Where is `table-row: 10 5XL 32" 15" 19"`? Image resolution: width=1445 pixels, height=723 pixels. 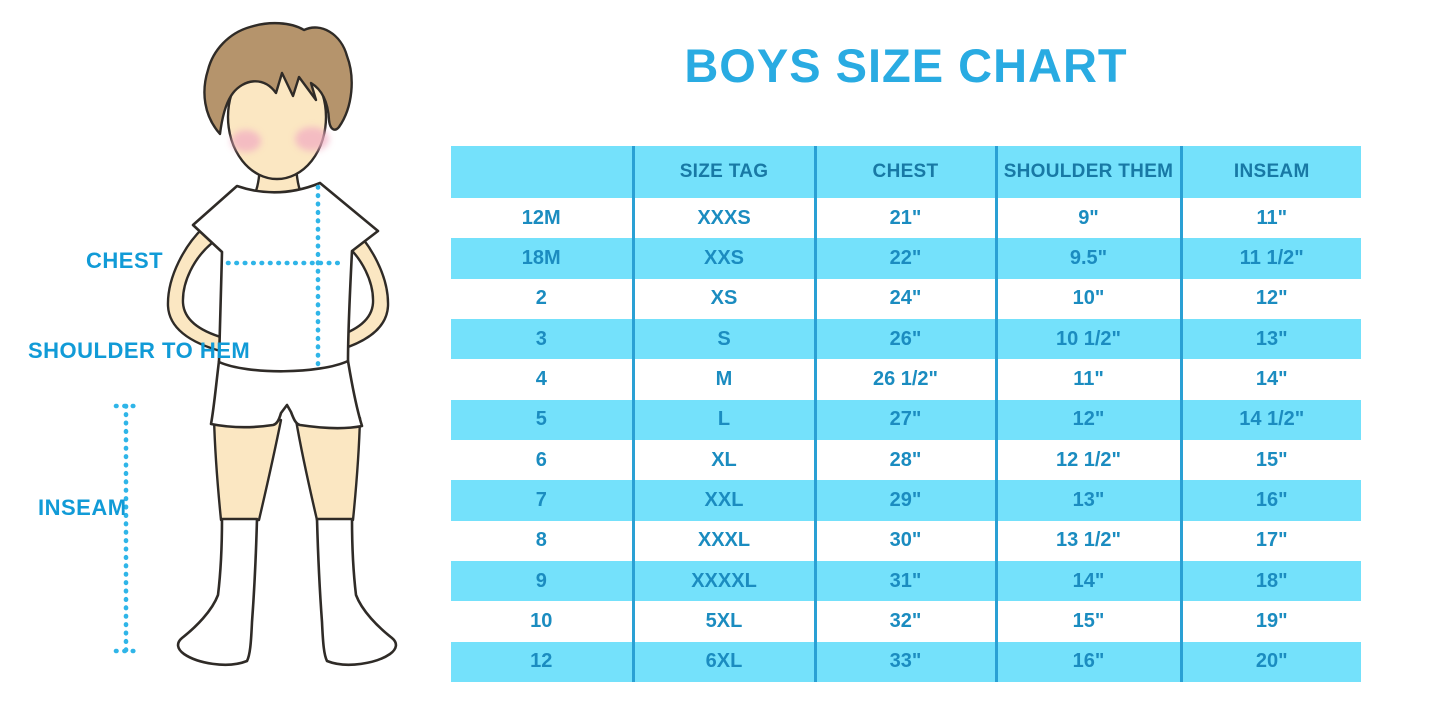 table-row: 10 5XL 32" 15" 19" is located at coordinates (906, 621).